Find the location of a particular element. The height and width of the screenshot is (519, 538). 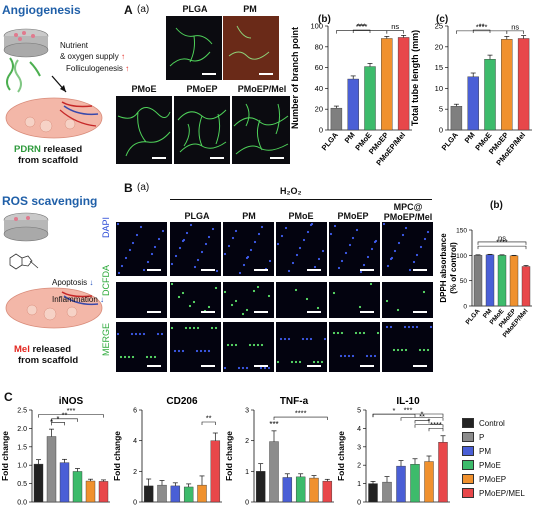

significance-label: ns is located at coordinates (502, 237).